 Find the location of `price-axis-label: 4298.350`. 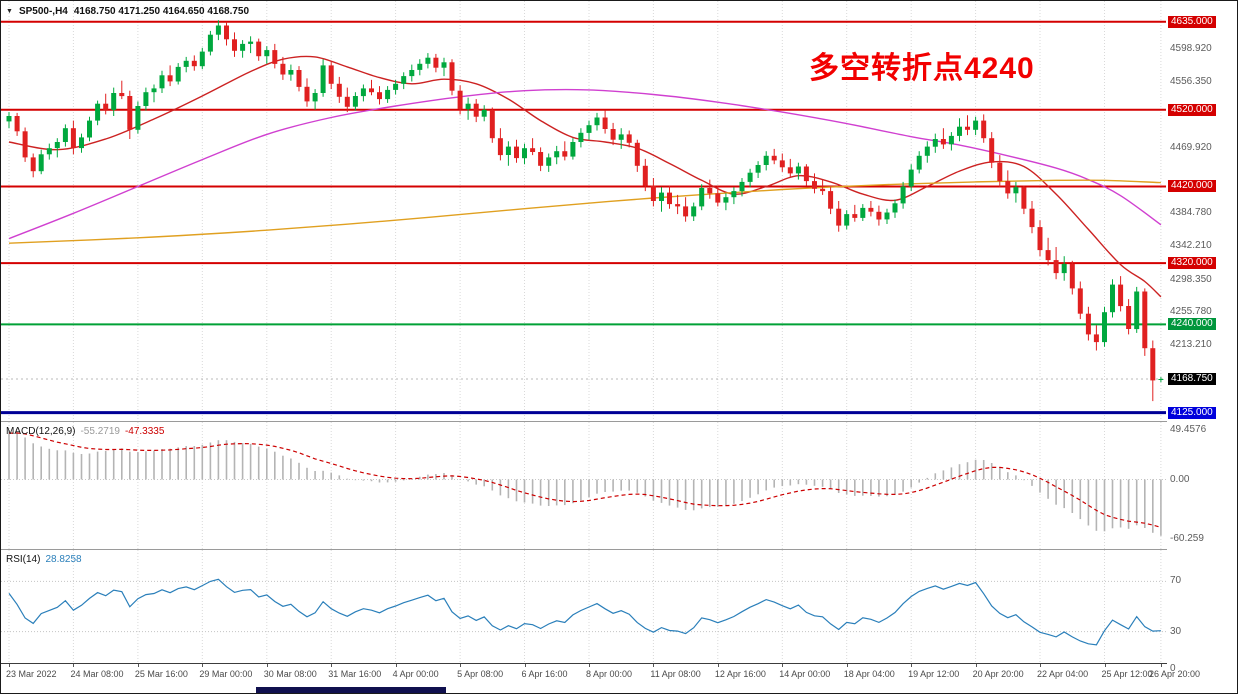

price-axis-label: 4298.350 is located at coordinates (1191, 279).